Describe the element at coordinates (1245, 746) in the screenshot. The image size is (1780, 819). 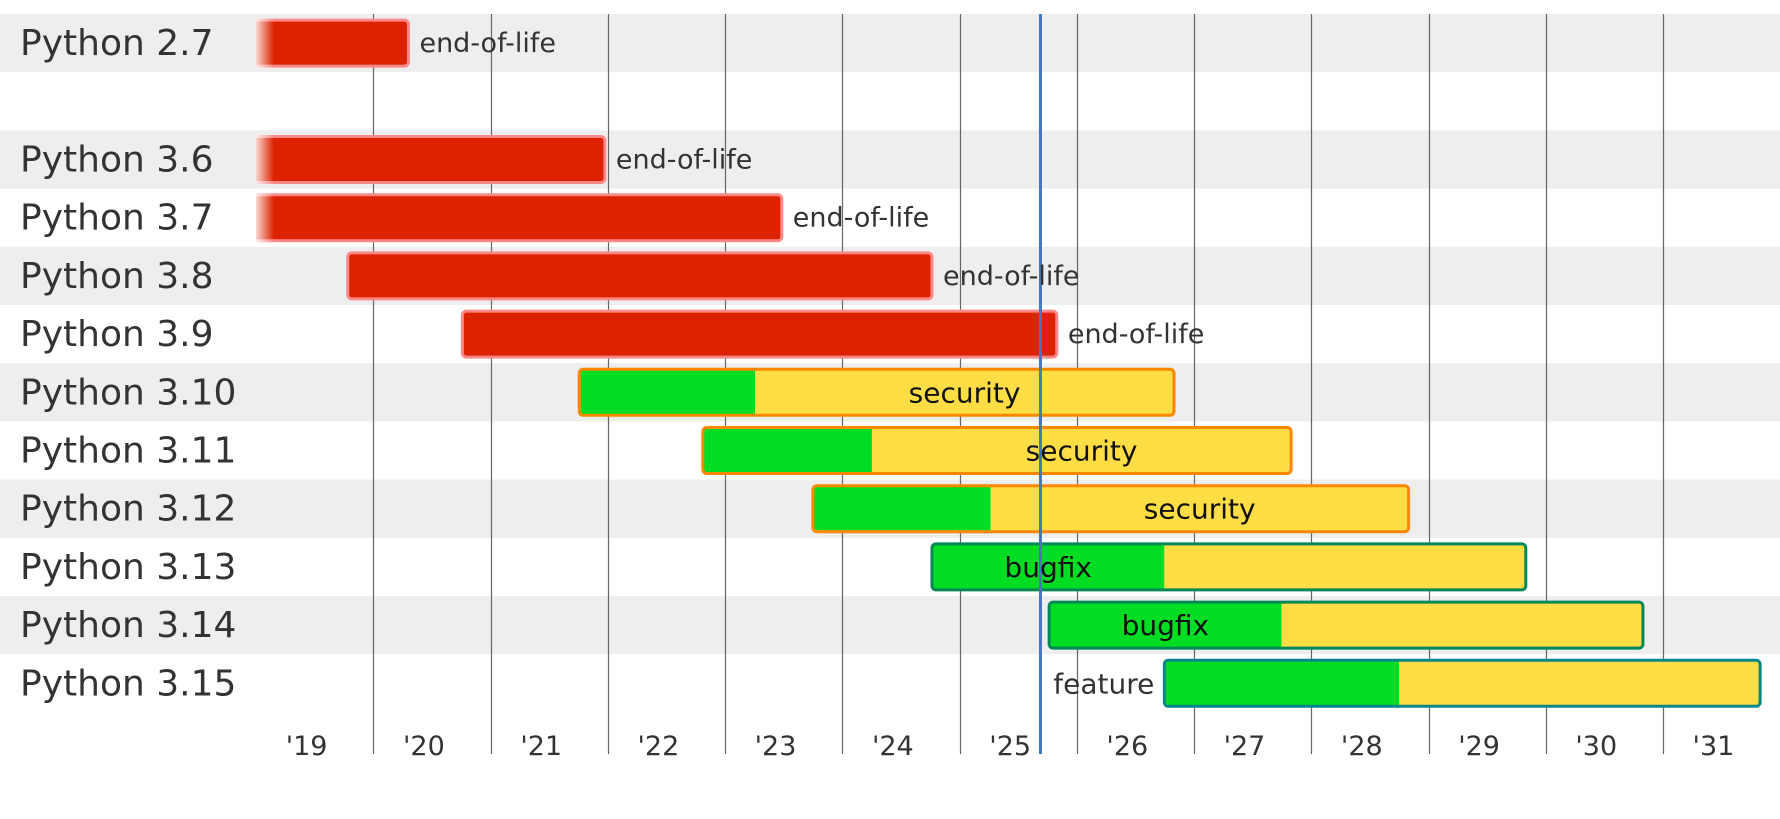
I see `x-tick-label: '27` at that location.